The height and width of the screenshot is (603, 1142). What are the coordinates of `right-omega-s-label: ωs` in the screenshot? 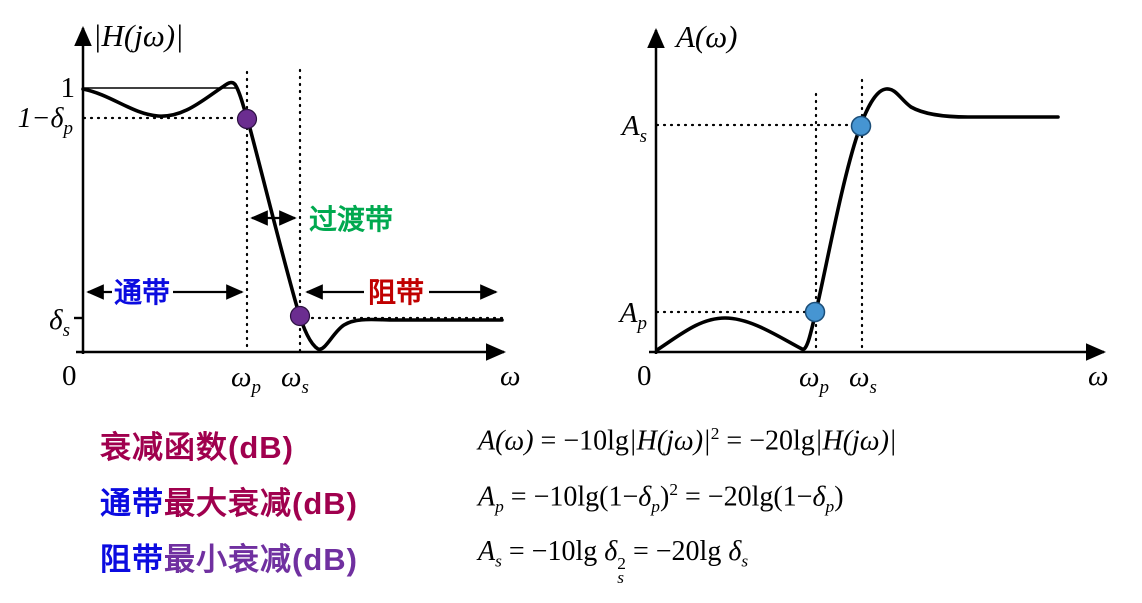 It's located at (863, 379).